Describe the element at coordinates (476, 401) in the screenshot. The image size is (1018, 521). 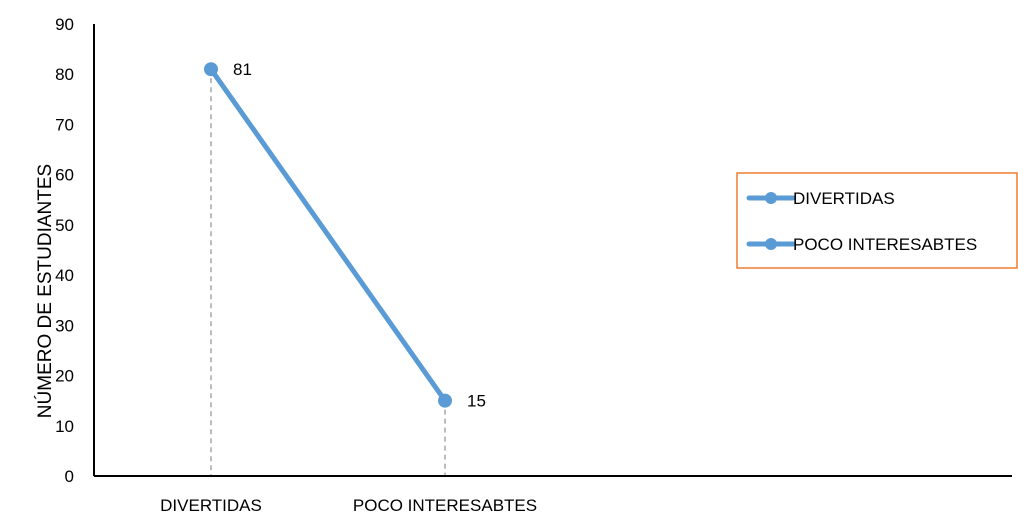
I see `data-label: 15` at that location.